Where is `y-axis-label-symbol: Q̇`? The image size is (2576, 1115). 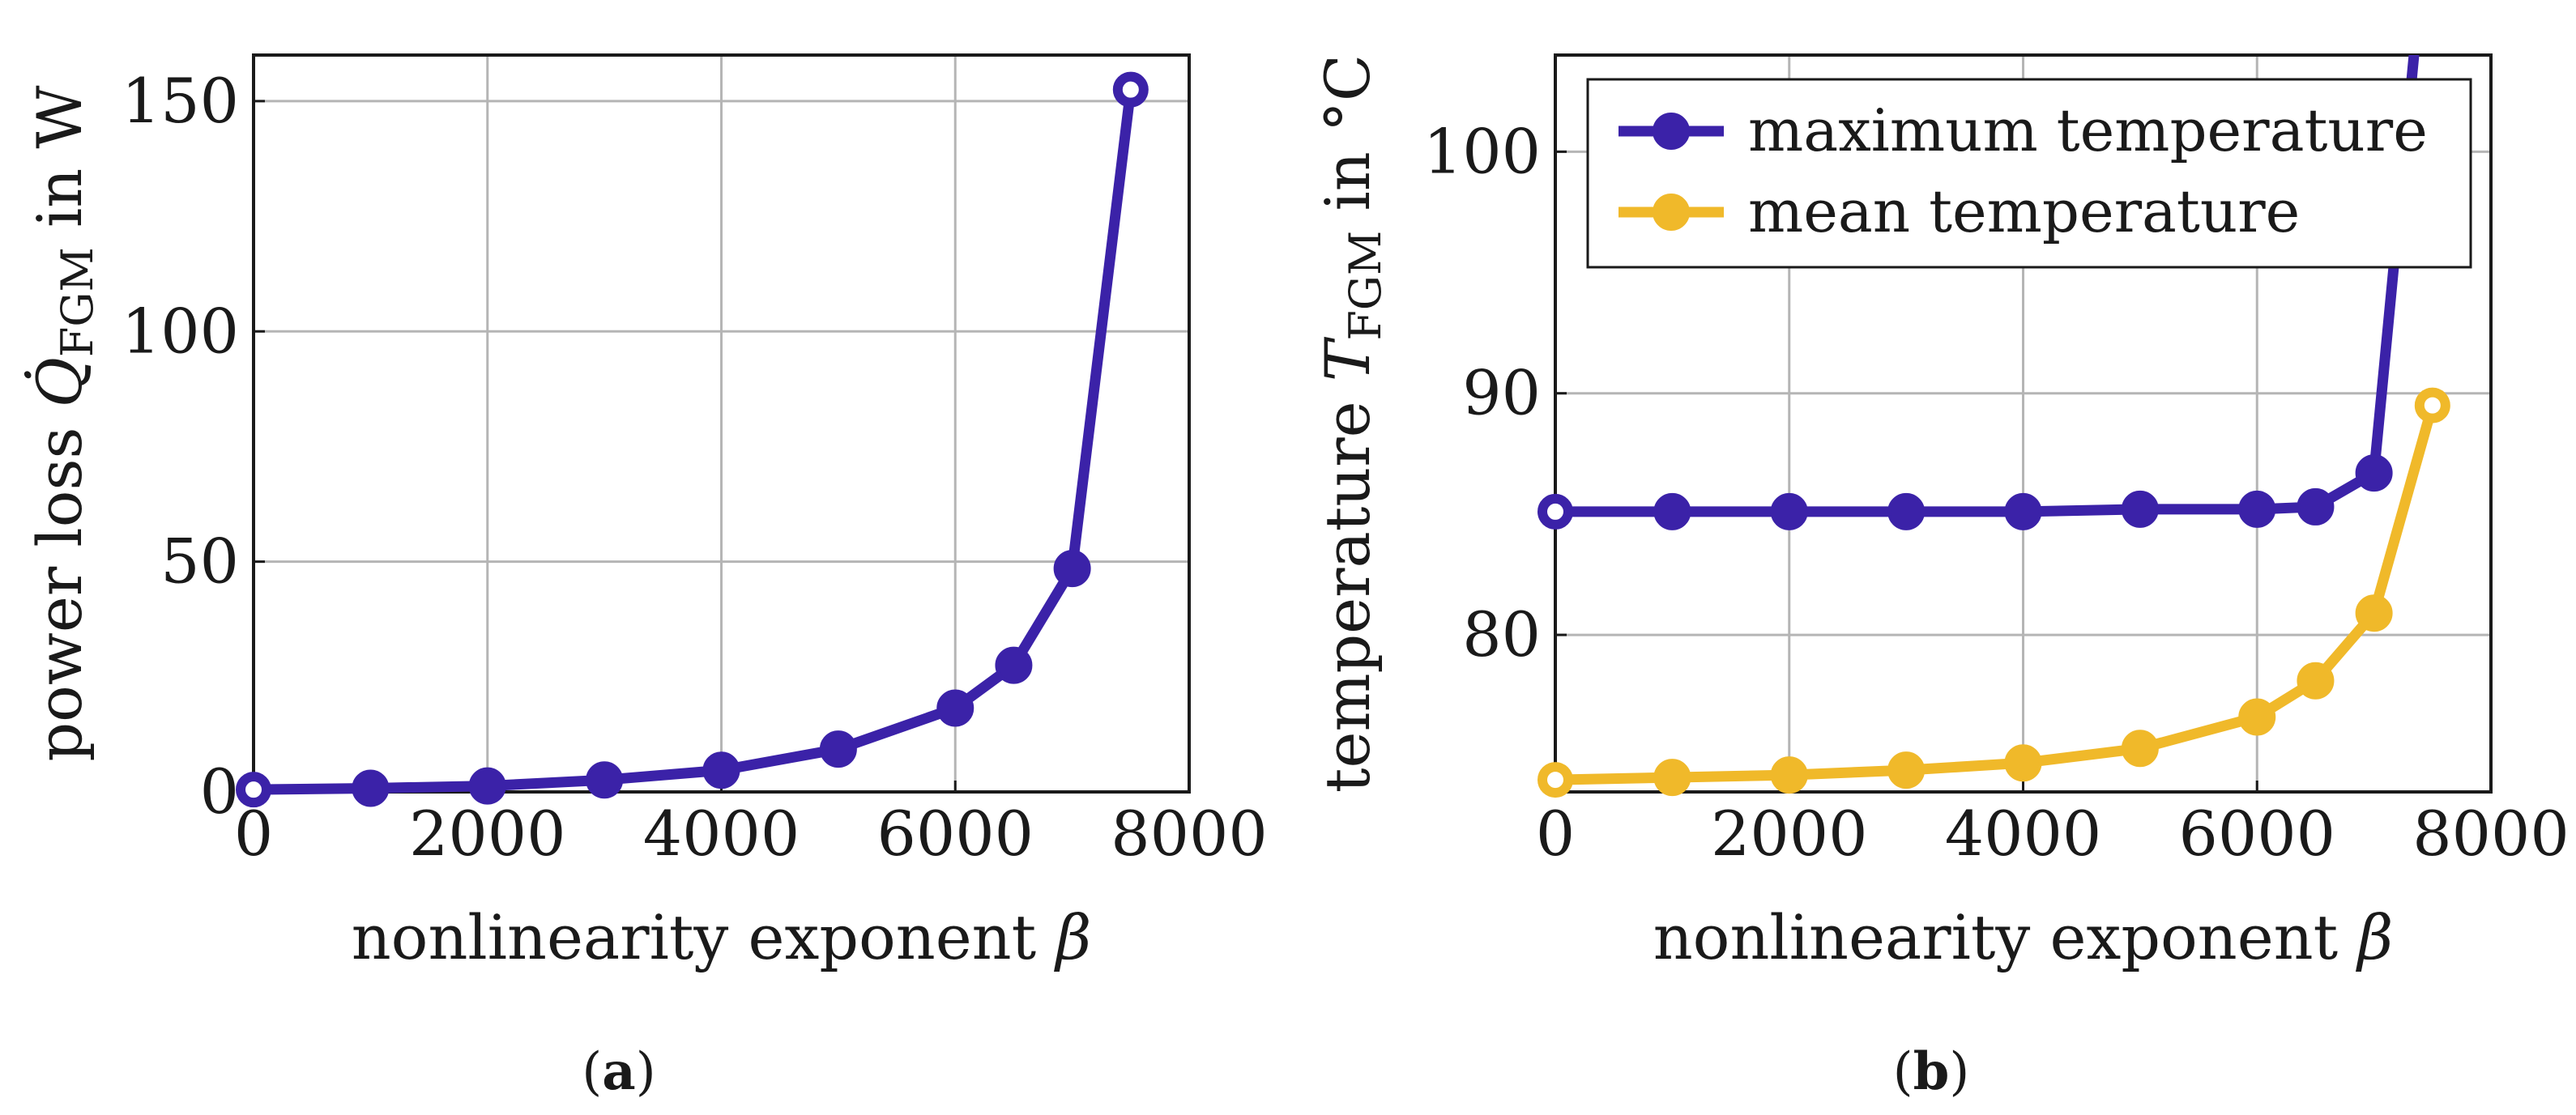 y-axis-label-symbol: Q̇ is located at coordinates (59, 382).